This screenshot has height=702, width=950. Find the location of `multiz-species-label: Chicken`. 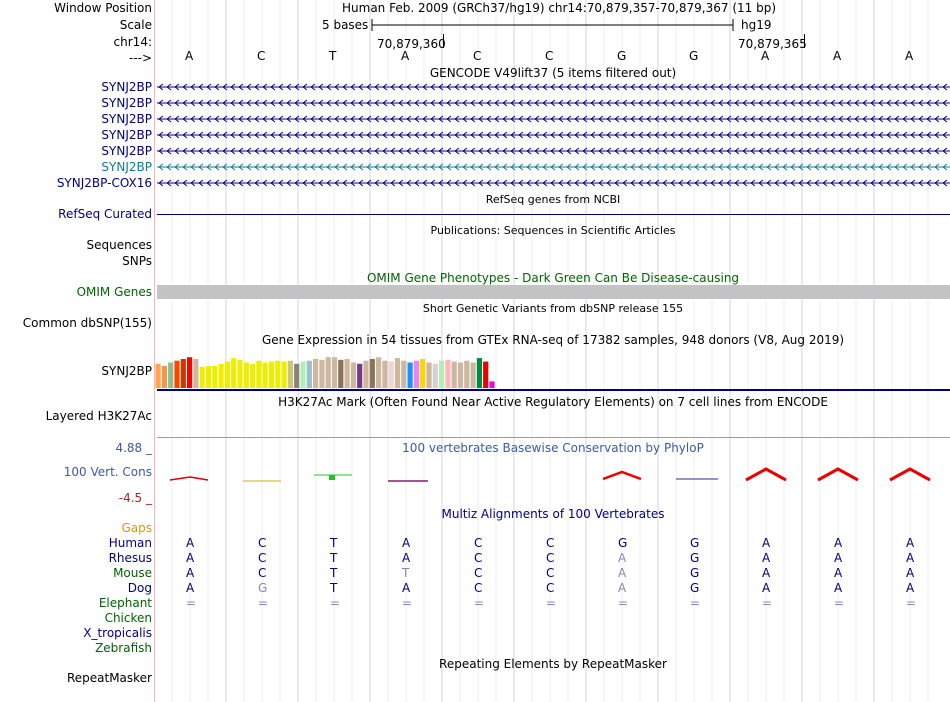

multiz-species-label: Chicken is located at coordinates (128, 618).